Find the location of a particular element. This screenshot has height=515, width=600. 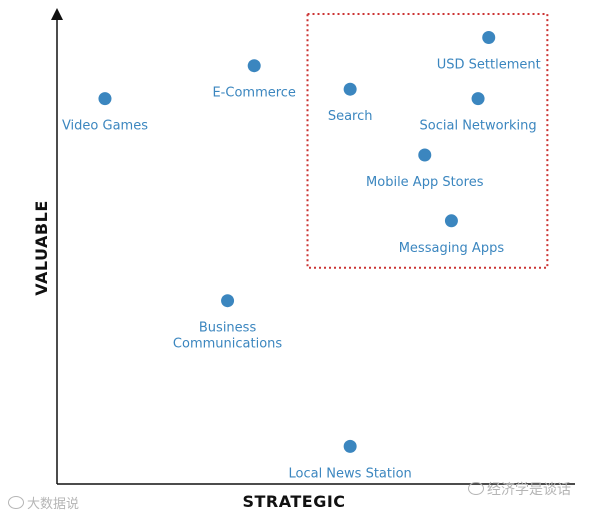

watermark-left: 大数据说 is located at coordinates (43, 502).